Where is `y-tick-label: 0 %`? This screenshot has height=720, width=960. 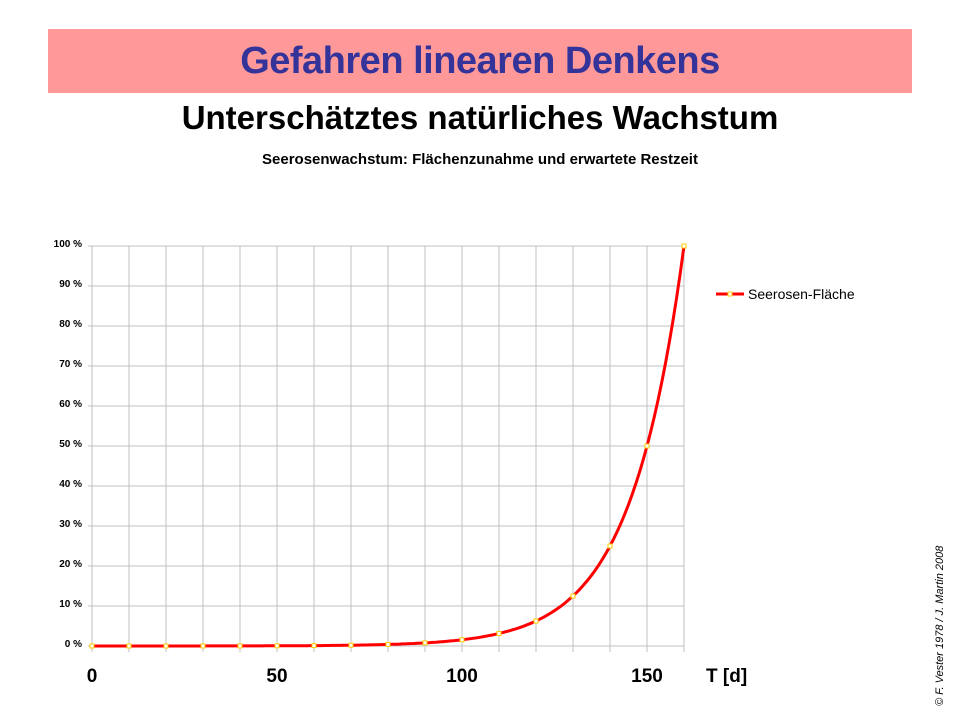 y-tick-label: 0 % is located at coordinates (73, 644).